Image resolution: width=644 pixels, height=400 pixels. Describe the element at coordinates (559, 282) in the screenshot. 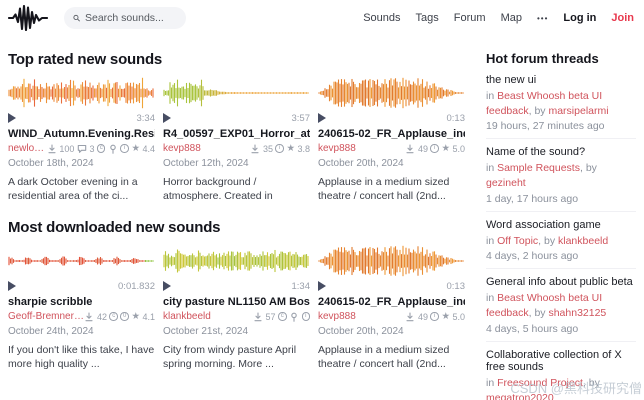

I see `thread-title: General info about public beta` at that location.